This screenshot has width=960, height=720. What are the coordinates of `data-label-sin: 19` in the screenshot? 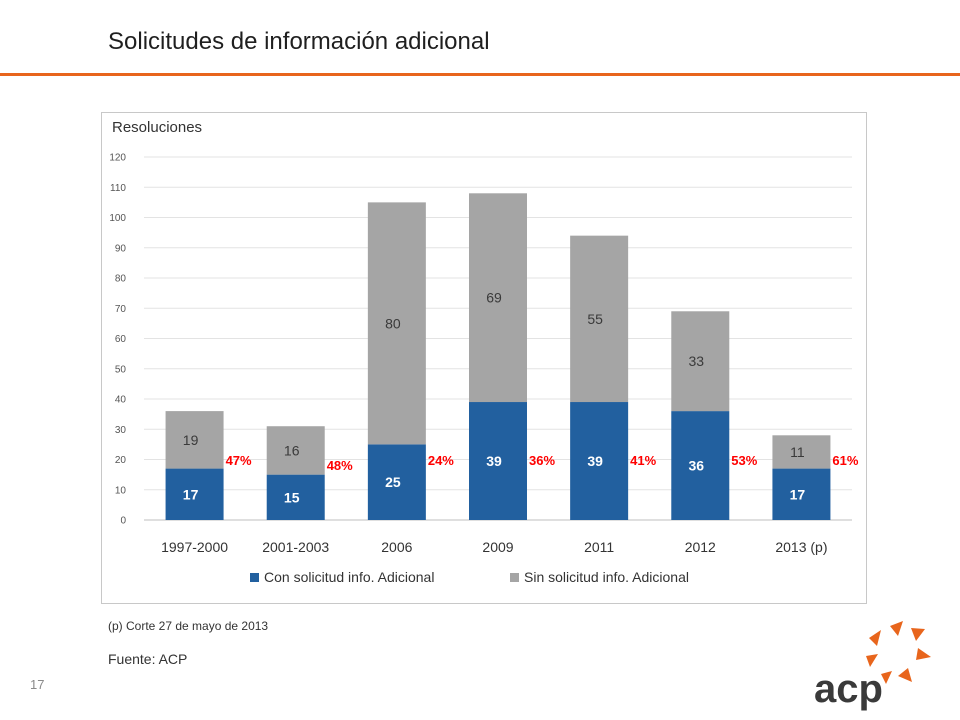 It's located at (191, 440).